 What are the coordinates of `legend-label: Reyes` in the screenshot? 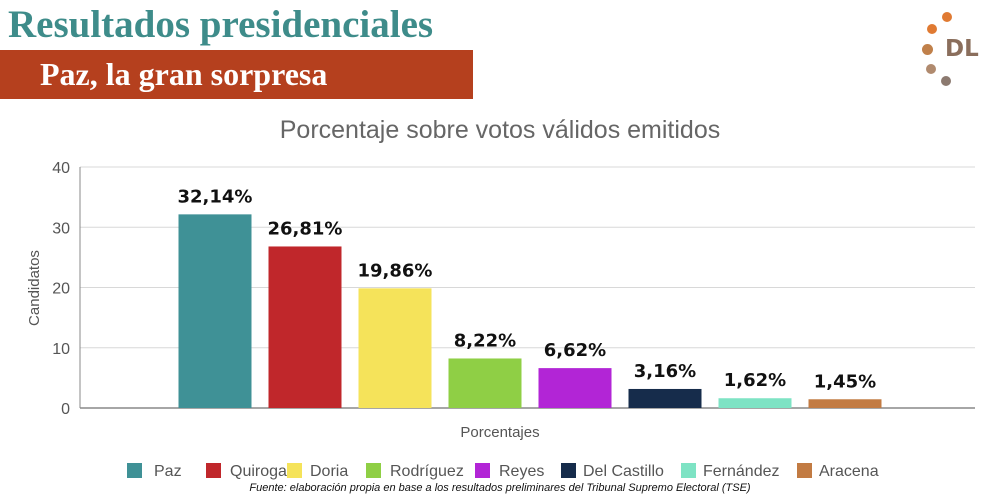 It's located at (521, 471).